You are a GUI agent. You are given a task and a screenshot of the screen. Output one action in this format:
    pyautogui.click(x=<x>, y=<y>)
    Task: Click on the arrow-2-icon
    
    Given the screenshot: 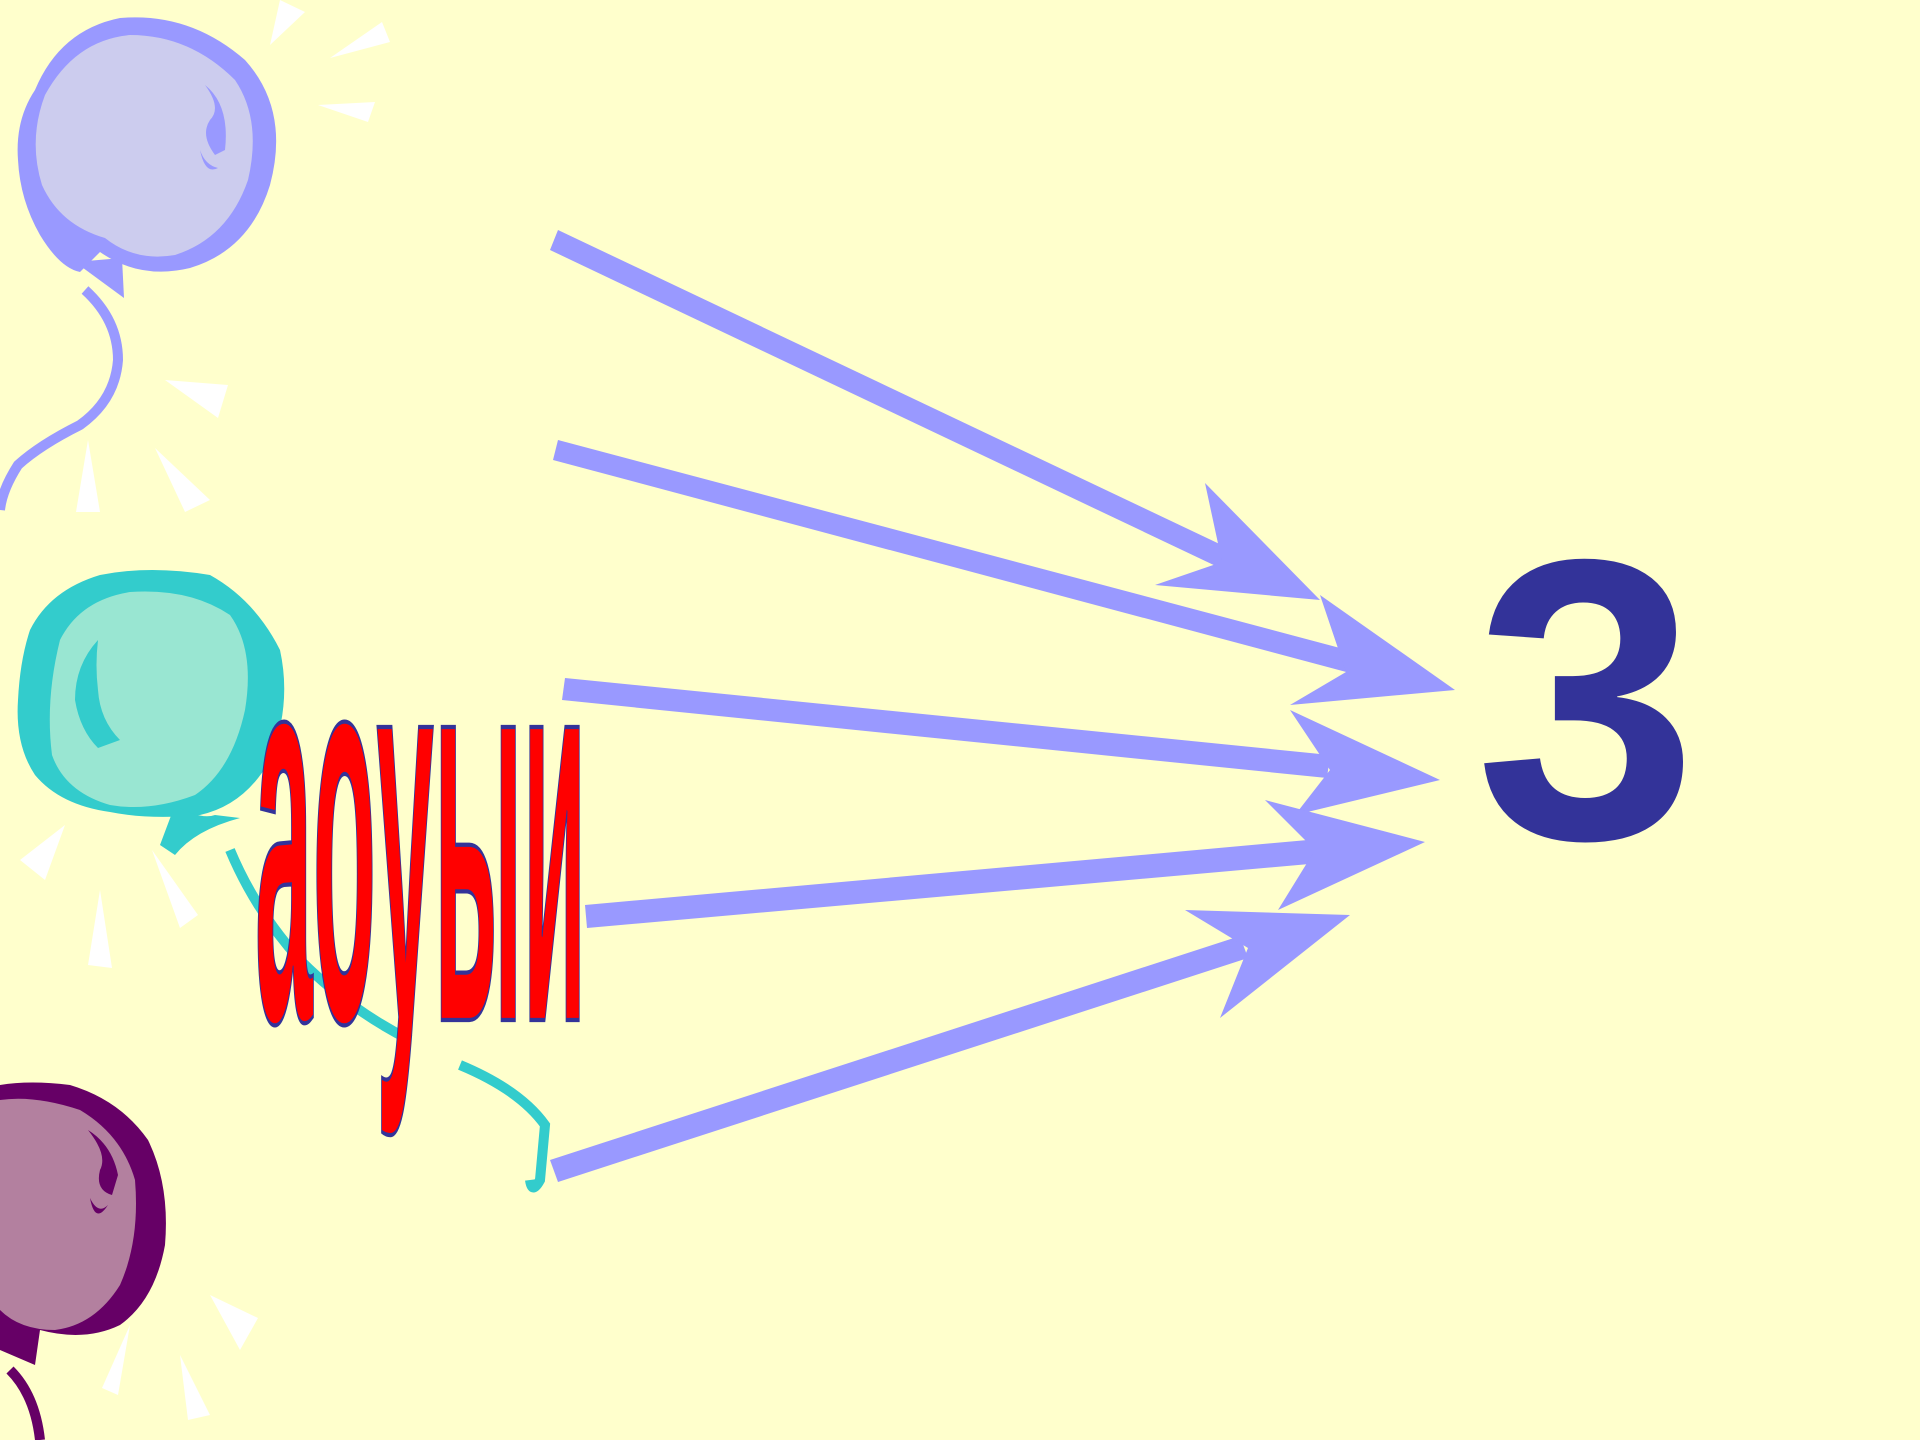 What is the action you would take?
    pyautogui.click(x=1004, y=572)
    